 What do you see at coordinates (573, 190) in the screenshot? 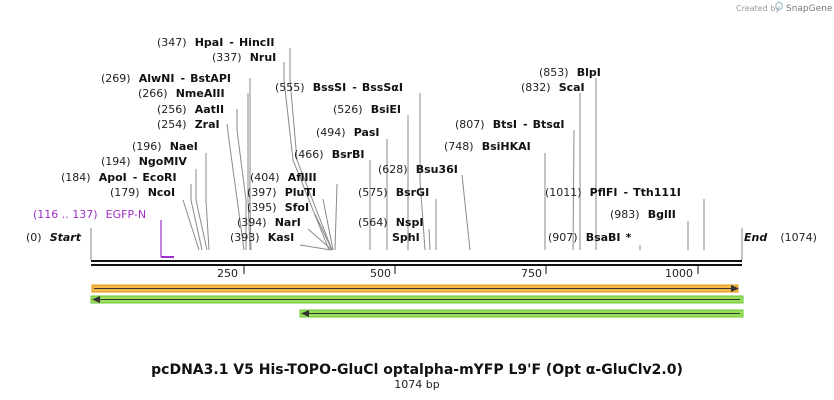
I see `site-line-btsi` at bounding box center [573, 190].